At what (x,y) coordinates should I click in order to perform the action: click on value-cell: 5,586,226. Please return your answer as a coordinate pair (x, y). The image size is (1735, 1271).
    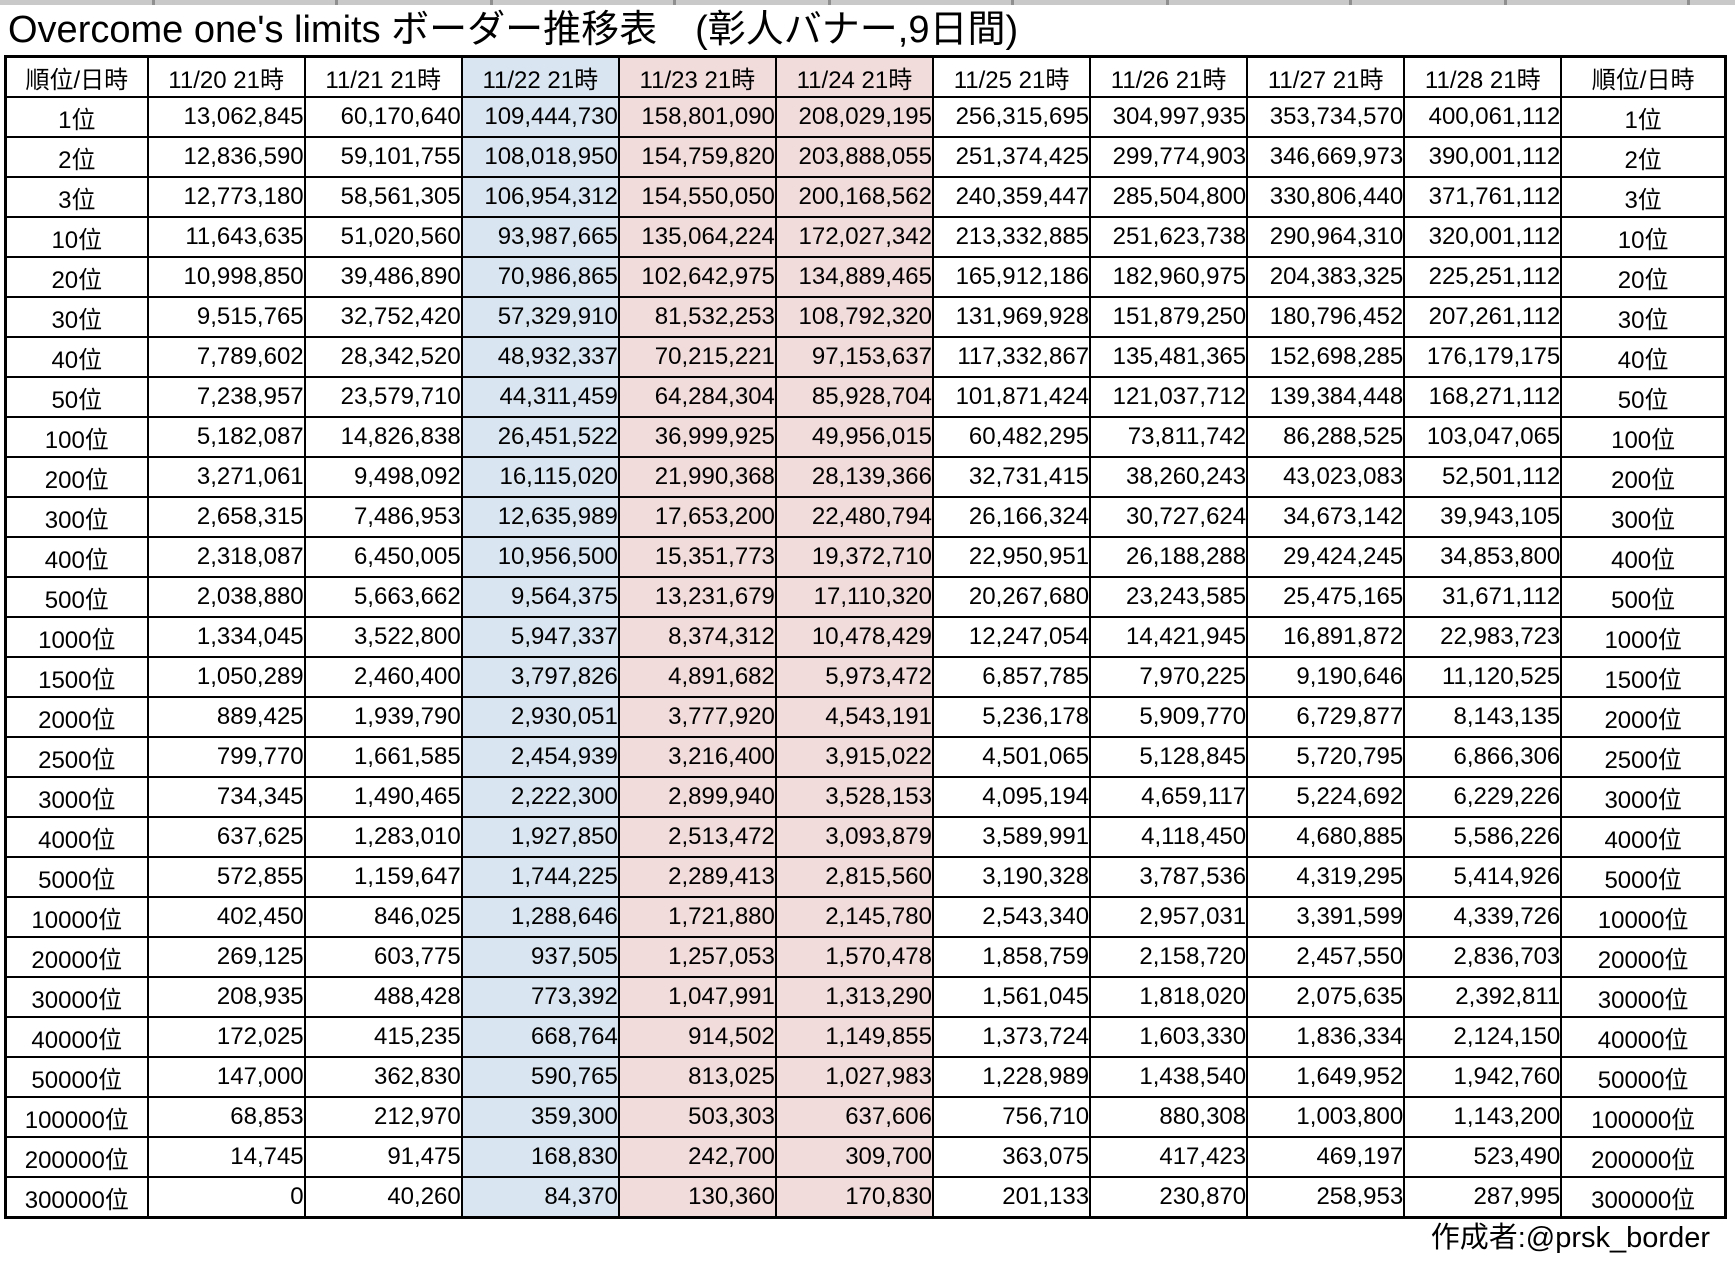
    Looking at the image, I should click on (1483, 837).